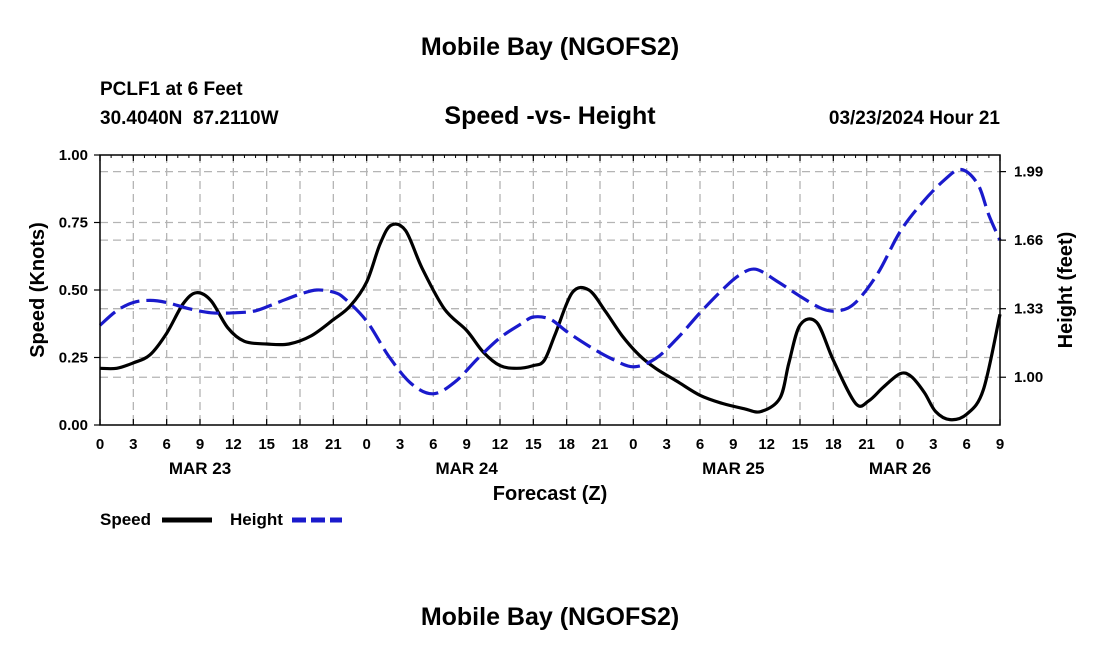  What do you see at coordinates (73, 223) in the screenshot?
I see `y-tick-label: 0.75` at bounding box center [73, 223].